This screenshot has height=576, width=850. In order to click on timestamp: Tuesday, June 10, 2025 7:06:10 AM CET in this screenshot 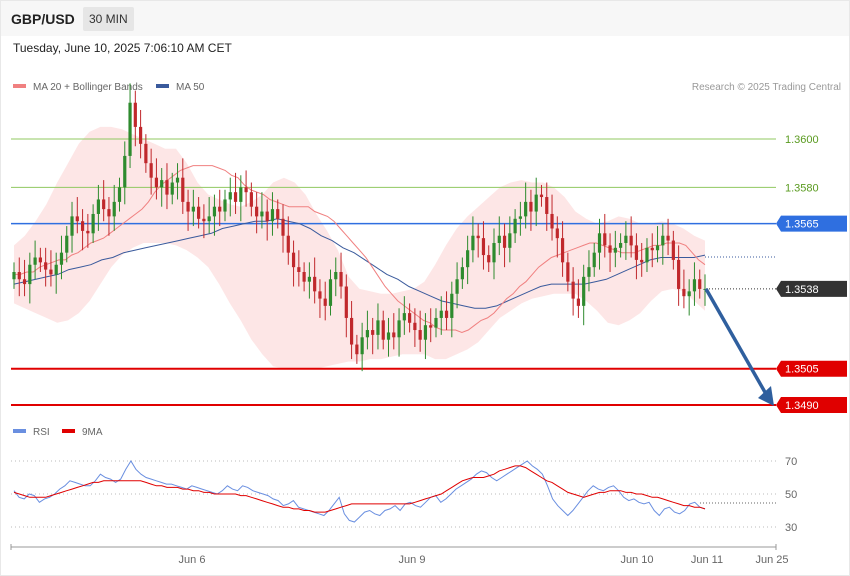, I will do `click(122, 48)`.